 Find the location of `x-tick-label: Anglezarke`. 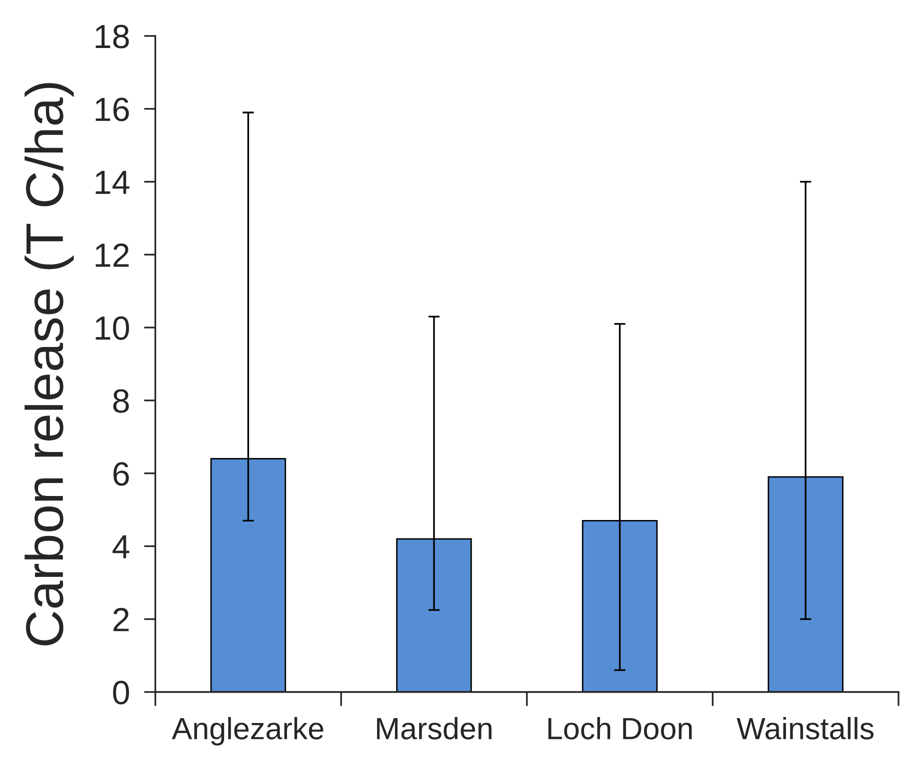

x-tick-label: Anglezarke is located at coordinates (248, 731).